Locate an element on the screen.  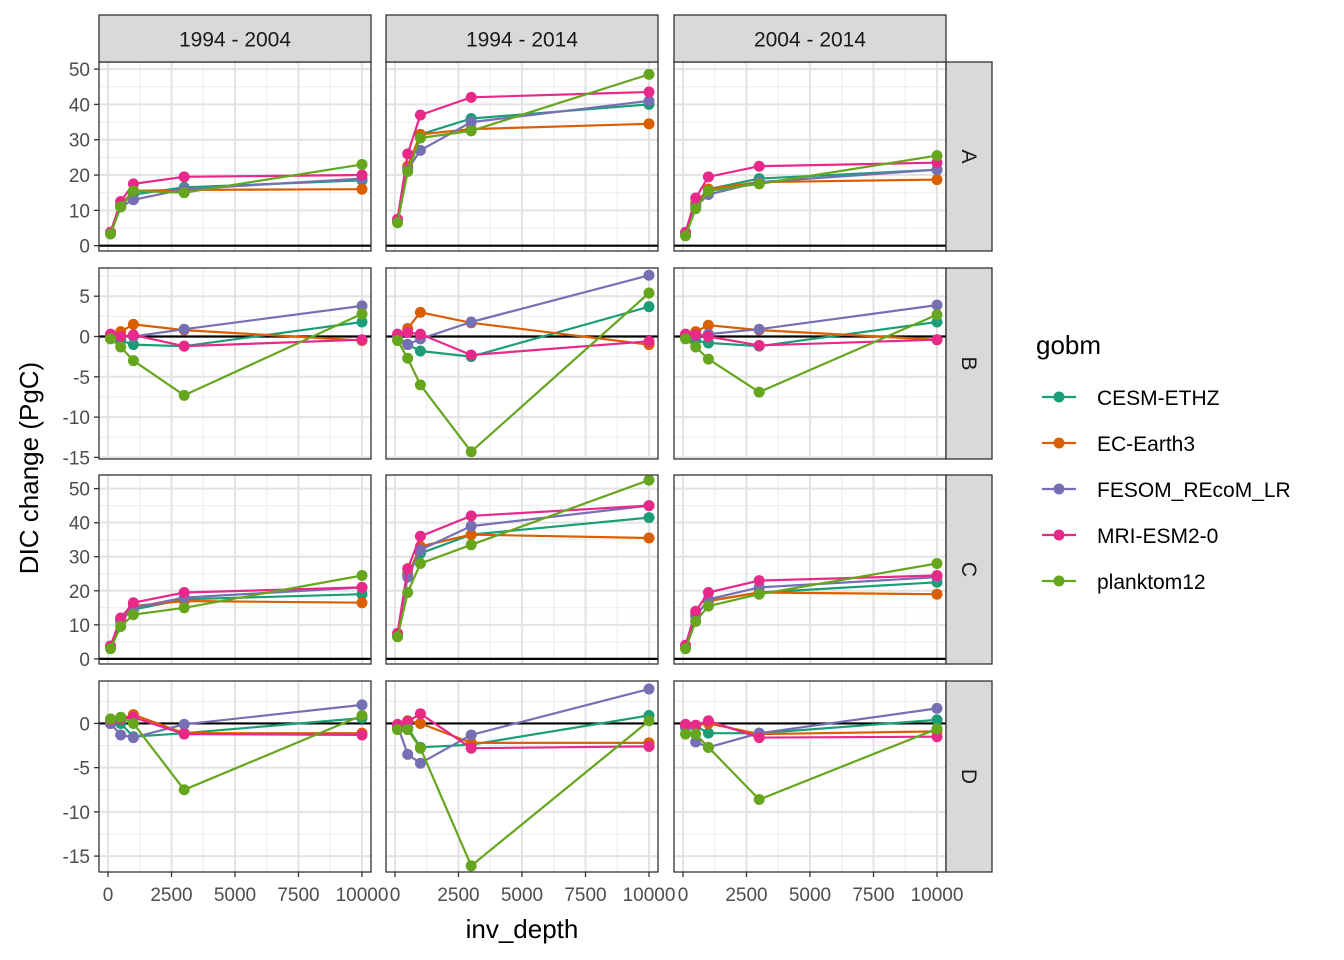
y-tick-label: -5 is located at coordinates (81, 378).